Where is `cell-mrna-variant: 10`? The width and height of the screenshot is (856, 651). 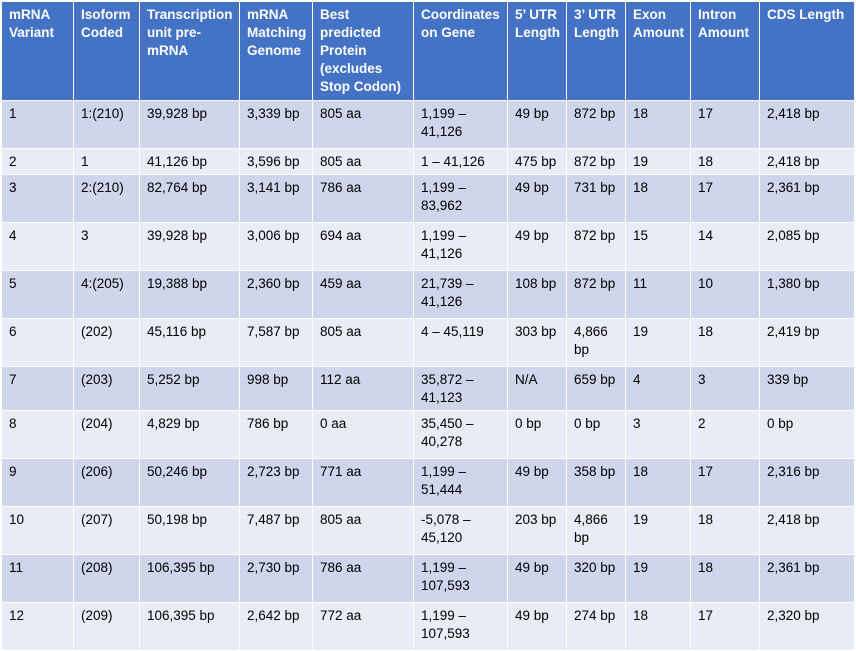
cell-mrna-variant: 10 is located at coordinates (37, 530).